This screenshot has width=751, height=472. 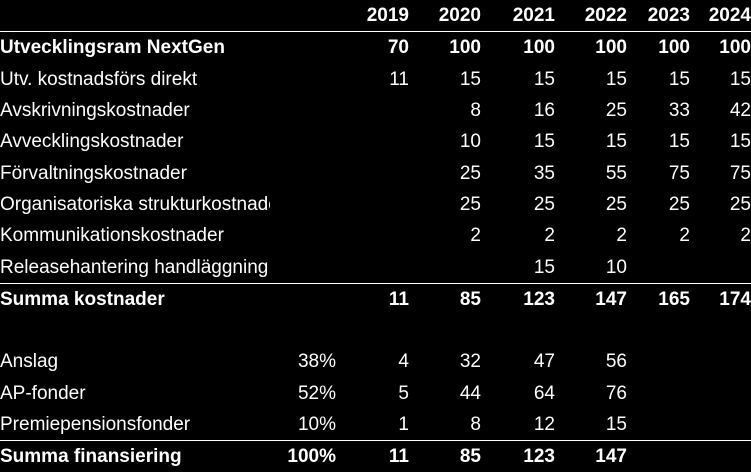 I want to click on value-cell: 12, so click(x=544, y=424).